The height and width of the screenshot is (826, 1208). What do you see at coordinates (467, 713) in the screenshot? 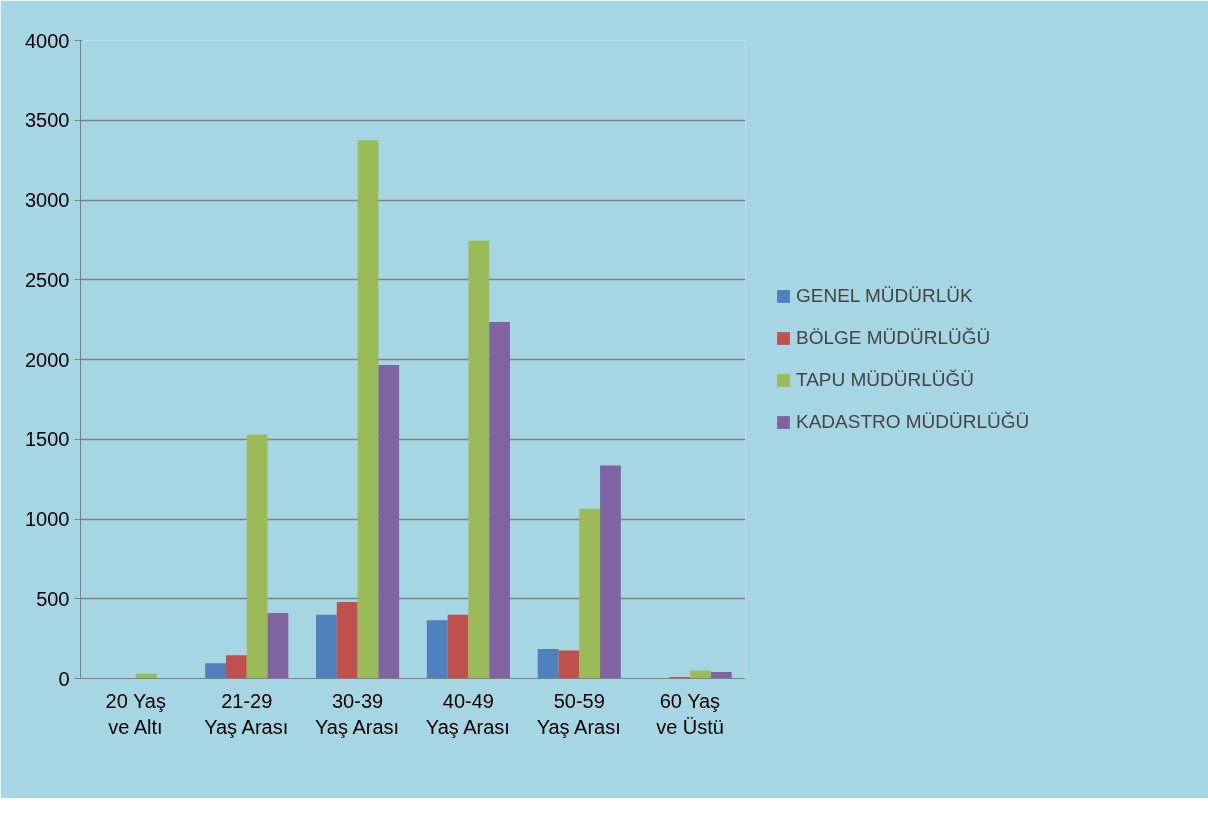
I see `x-tick-label: 40-49 Yaş Arası` at bounding box center [467, 713].